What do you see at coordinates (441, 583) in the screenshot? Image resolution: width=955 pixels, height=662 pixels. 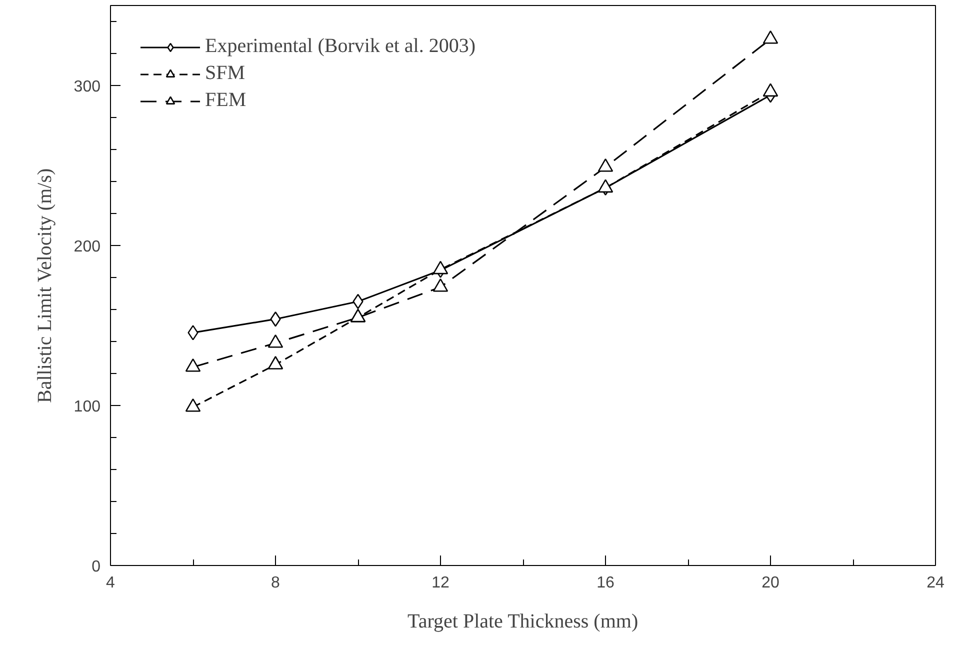 I see `x-tick-label: 12` at bounding box center [441, 583].